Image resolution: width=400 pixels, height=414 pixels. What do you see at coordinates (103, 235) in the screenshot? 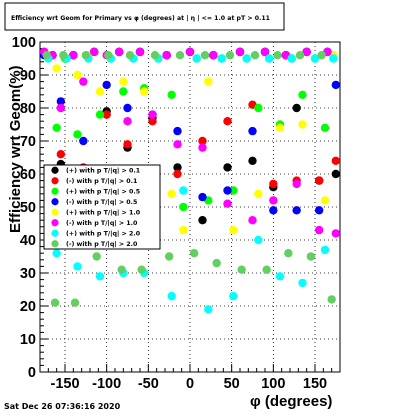
I see `legend-entry-label: (+) with p T/|q| > 2.0` at bounding box center [103, 235].